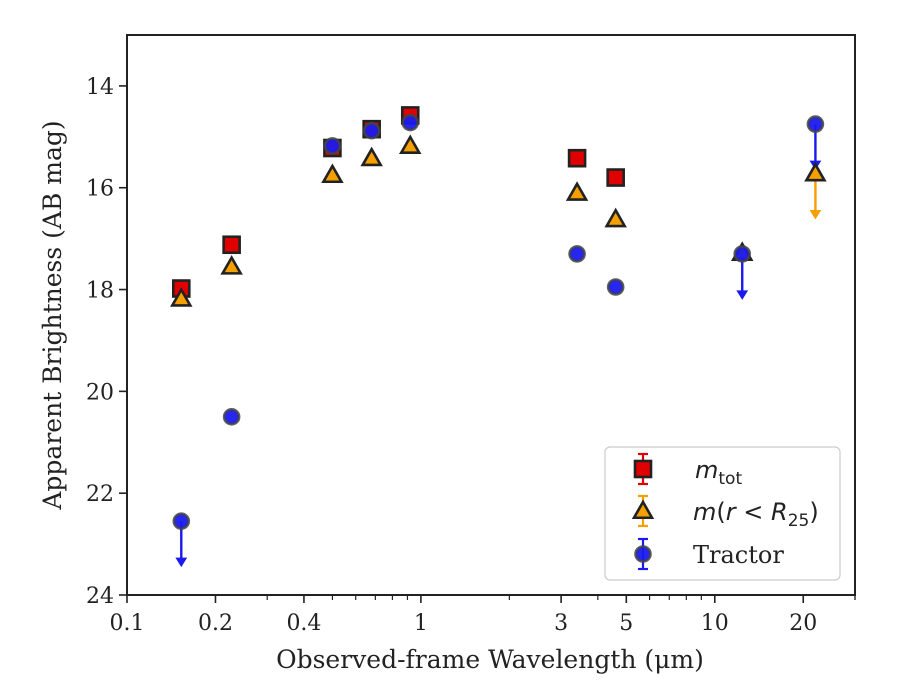  I want to click on legend: mtot m(r < R25) Tractor, so click(722, 513).